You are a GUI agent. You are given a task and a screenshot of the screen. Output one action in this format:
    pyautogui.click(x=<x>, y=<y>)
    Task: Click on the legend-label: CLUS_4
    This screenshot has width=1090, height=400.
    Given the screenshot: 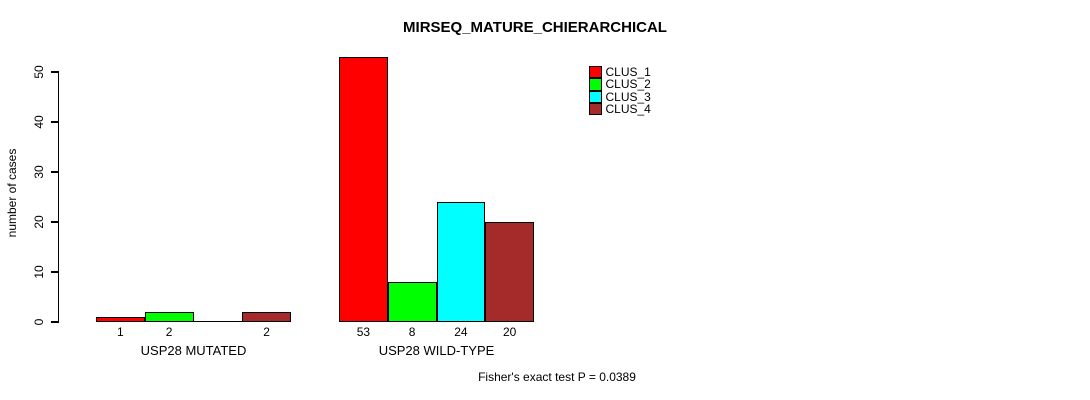 What is the action you would take?
    pyautogui.click(x=628, y=109)
    